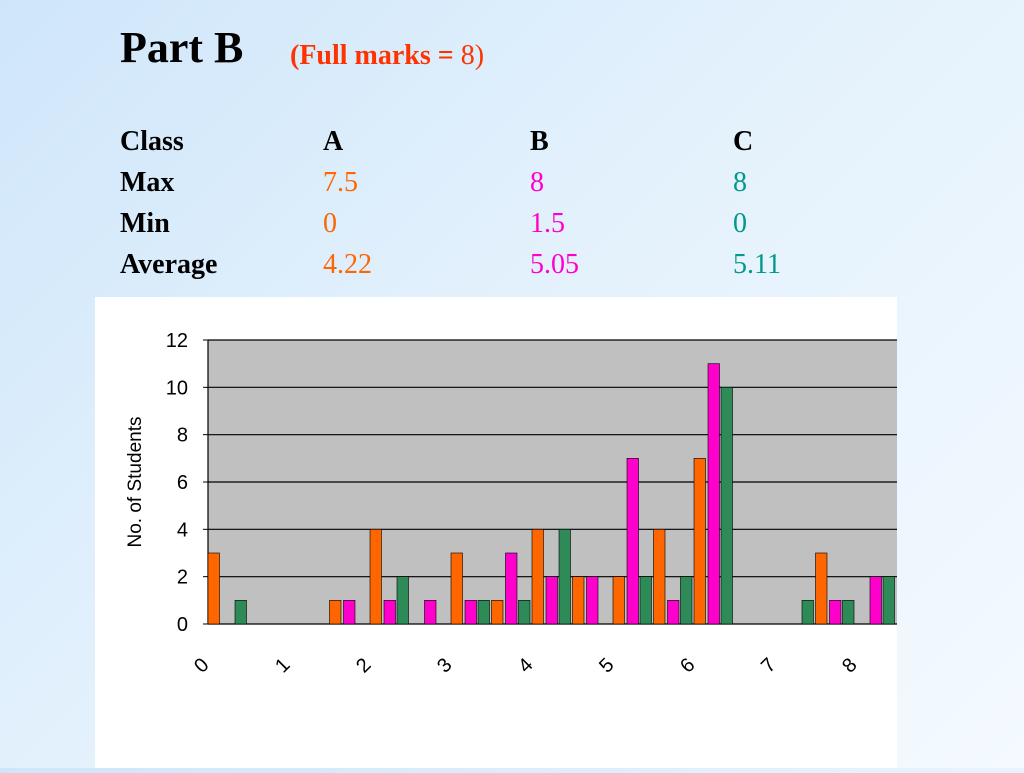 The height and width of the screenshot is (773, 1024). I want to click on y-tick-label: 10, so click(177, 388).